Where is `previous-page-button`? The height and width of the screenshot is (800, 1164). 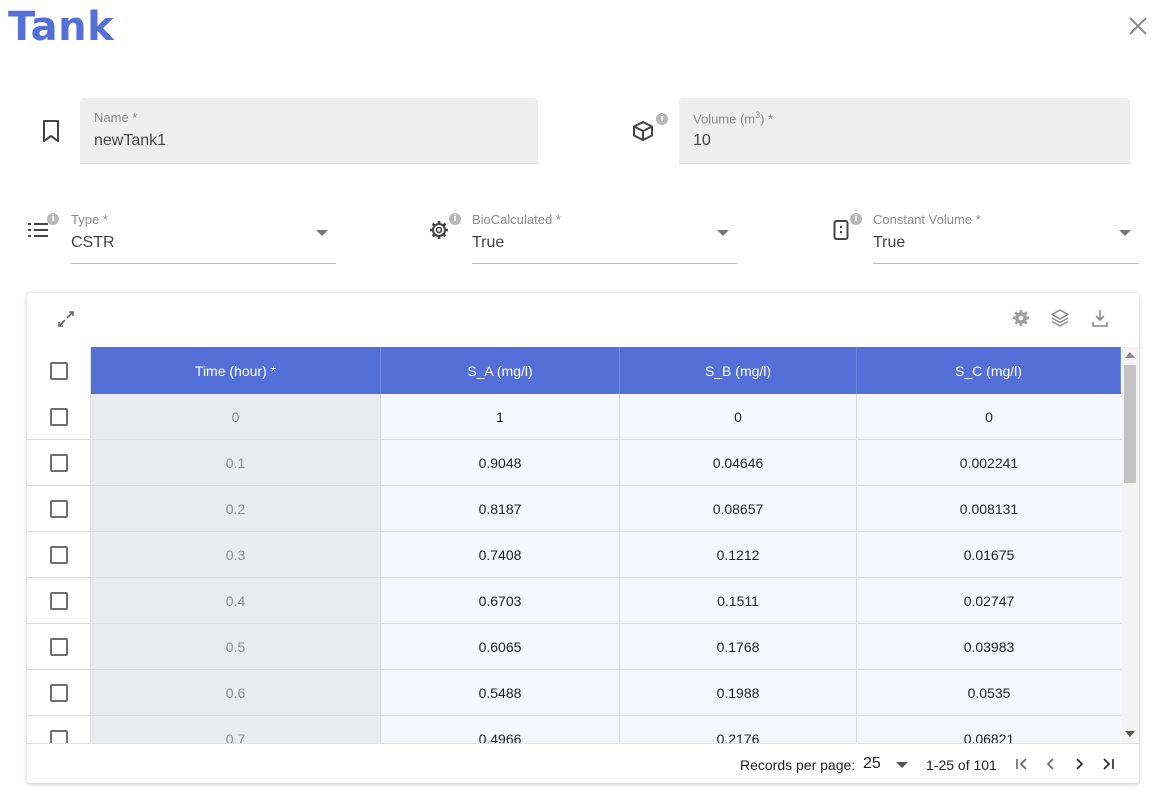
previous-page-button is located at coordinates (1051, 764).